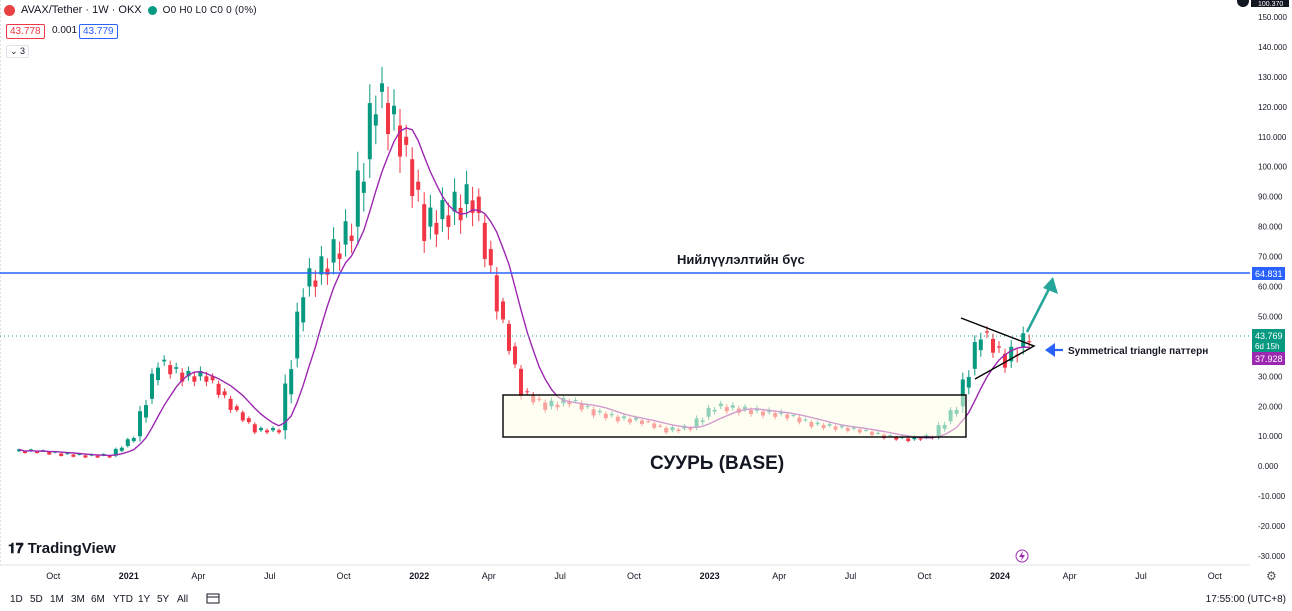 The width and height of the screenshot is (1292, 611). Describe the element at coordinates (1022, 556) in the screenshot. I see `lightning-icon` at that location.